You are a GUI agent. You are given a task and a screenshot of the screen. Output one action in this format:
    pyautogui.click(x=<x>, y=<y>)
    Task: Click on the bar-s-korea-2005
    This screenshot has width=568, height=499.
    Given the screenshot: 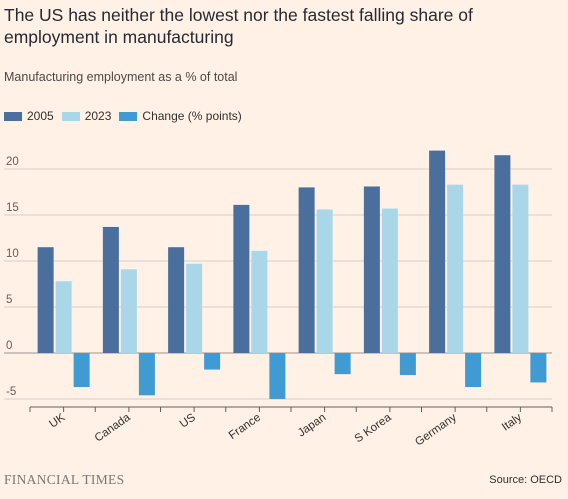 What is the action you would take?
    pyautogui.click(x=371, y=269)
    